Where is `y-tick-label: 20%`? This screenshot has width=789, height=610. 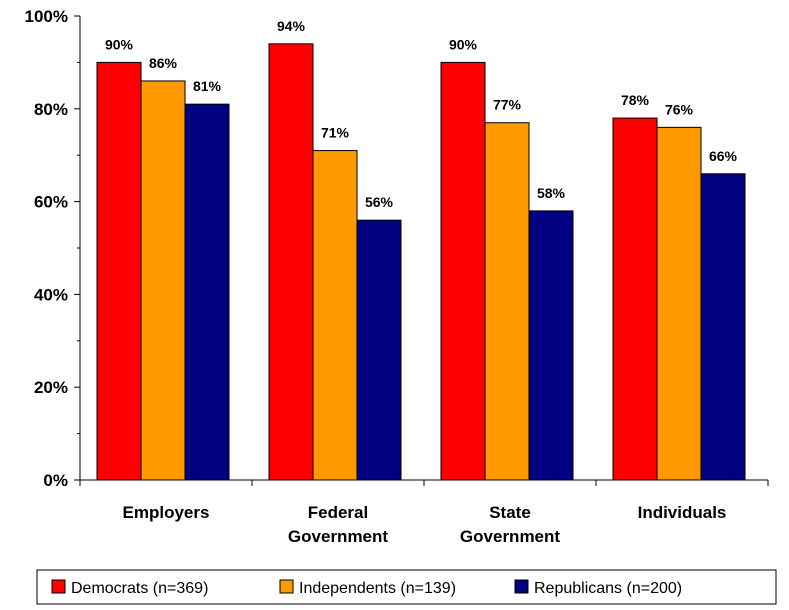
y-tick-label: 20% is located at coordinates (51, 387).